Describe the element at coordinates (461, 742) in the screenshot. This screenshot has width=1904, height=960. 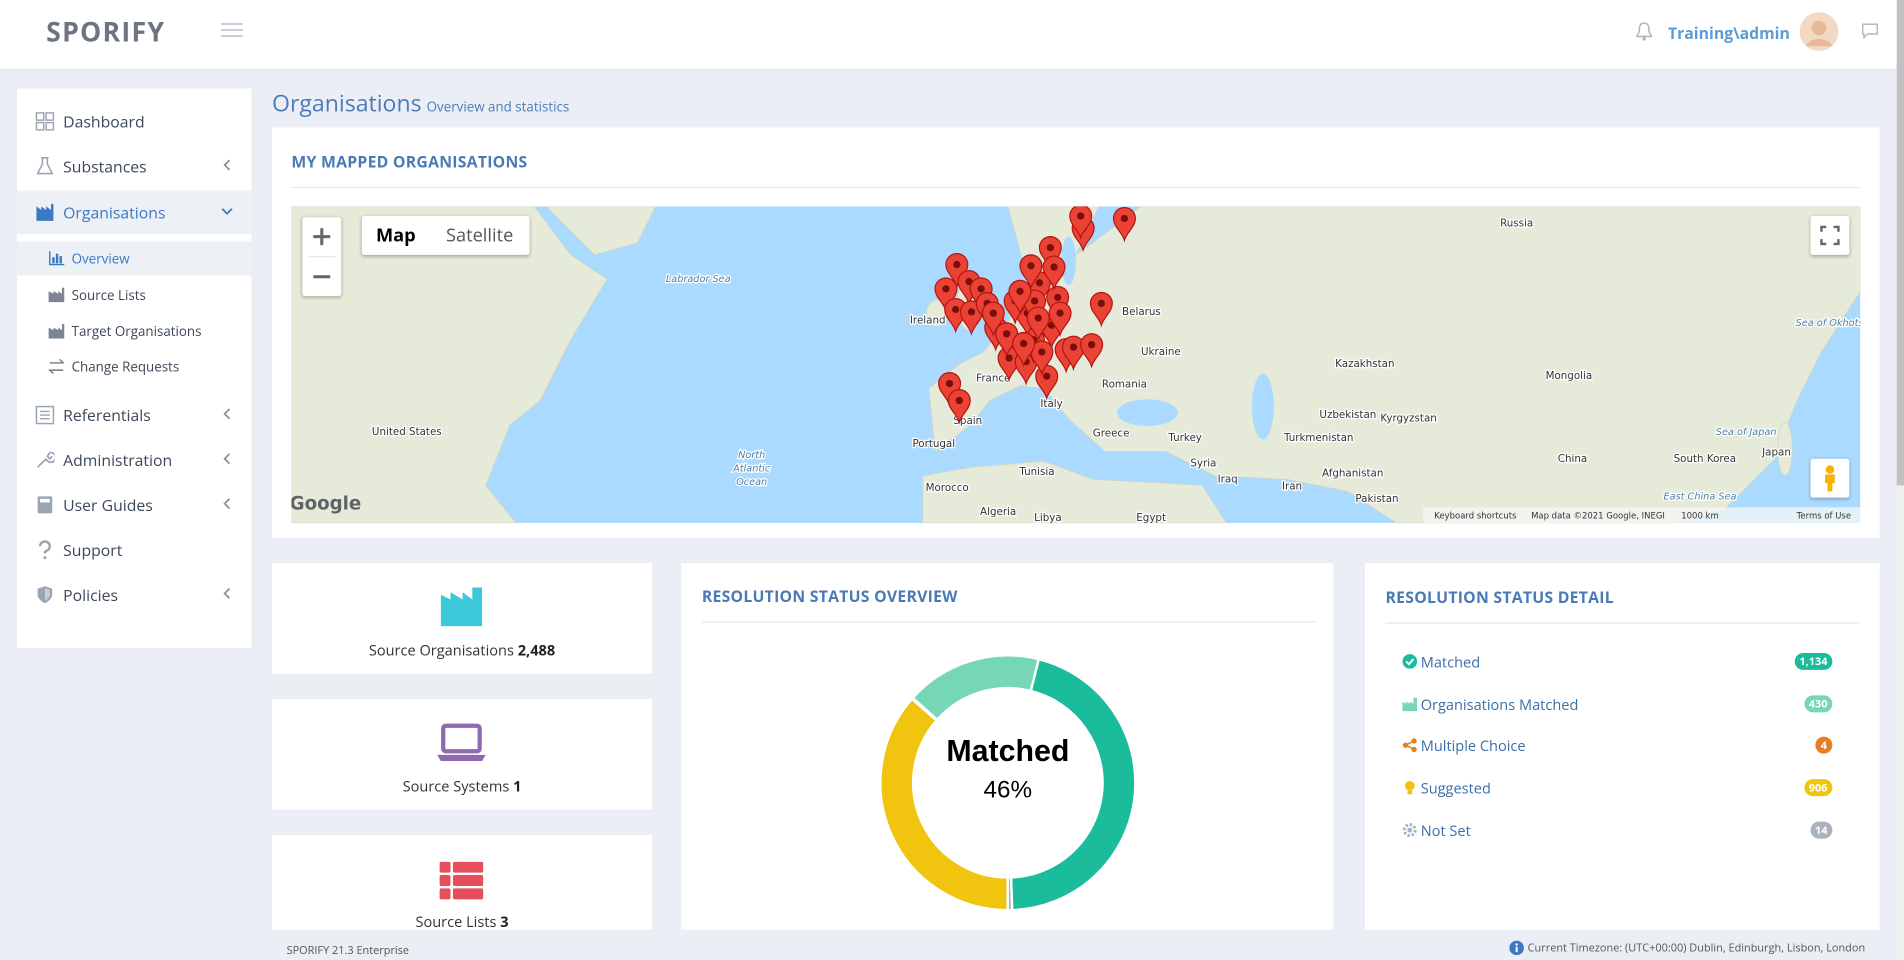
I see `laptop-icon` at that location.